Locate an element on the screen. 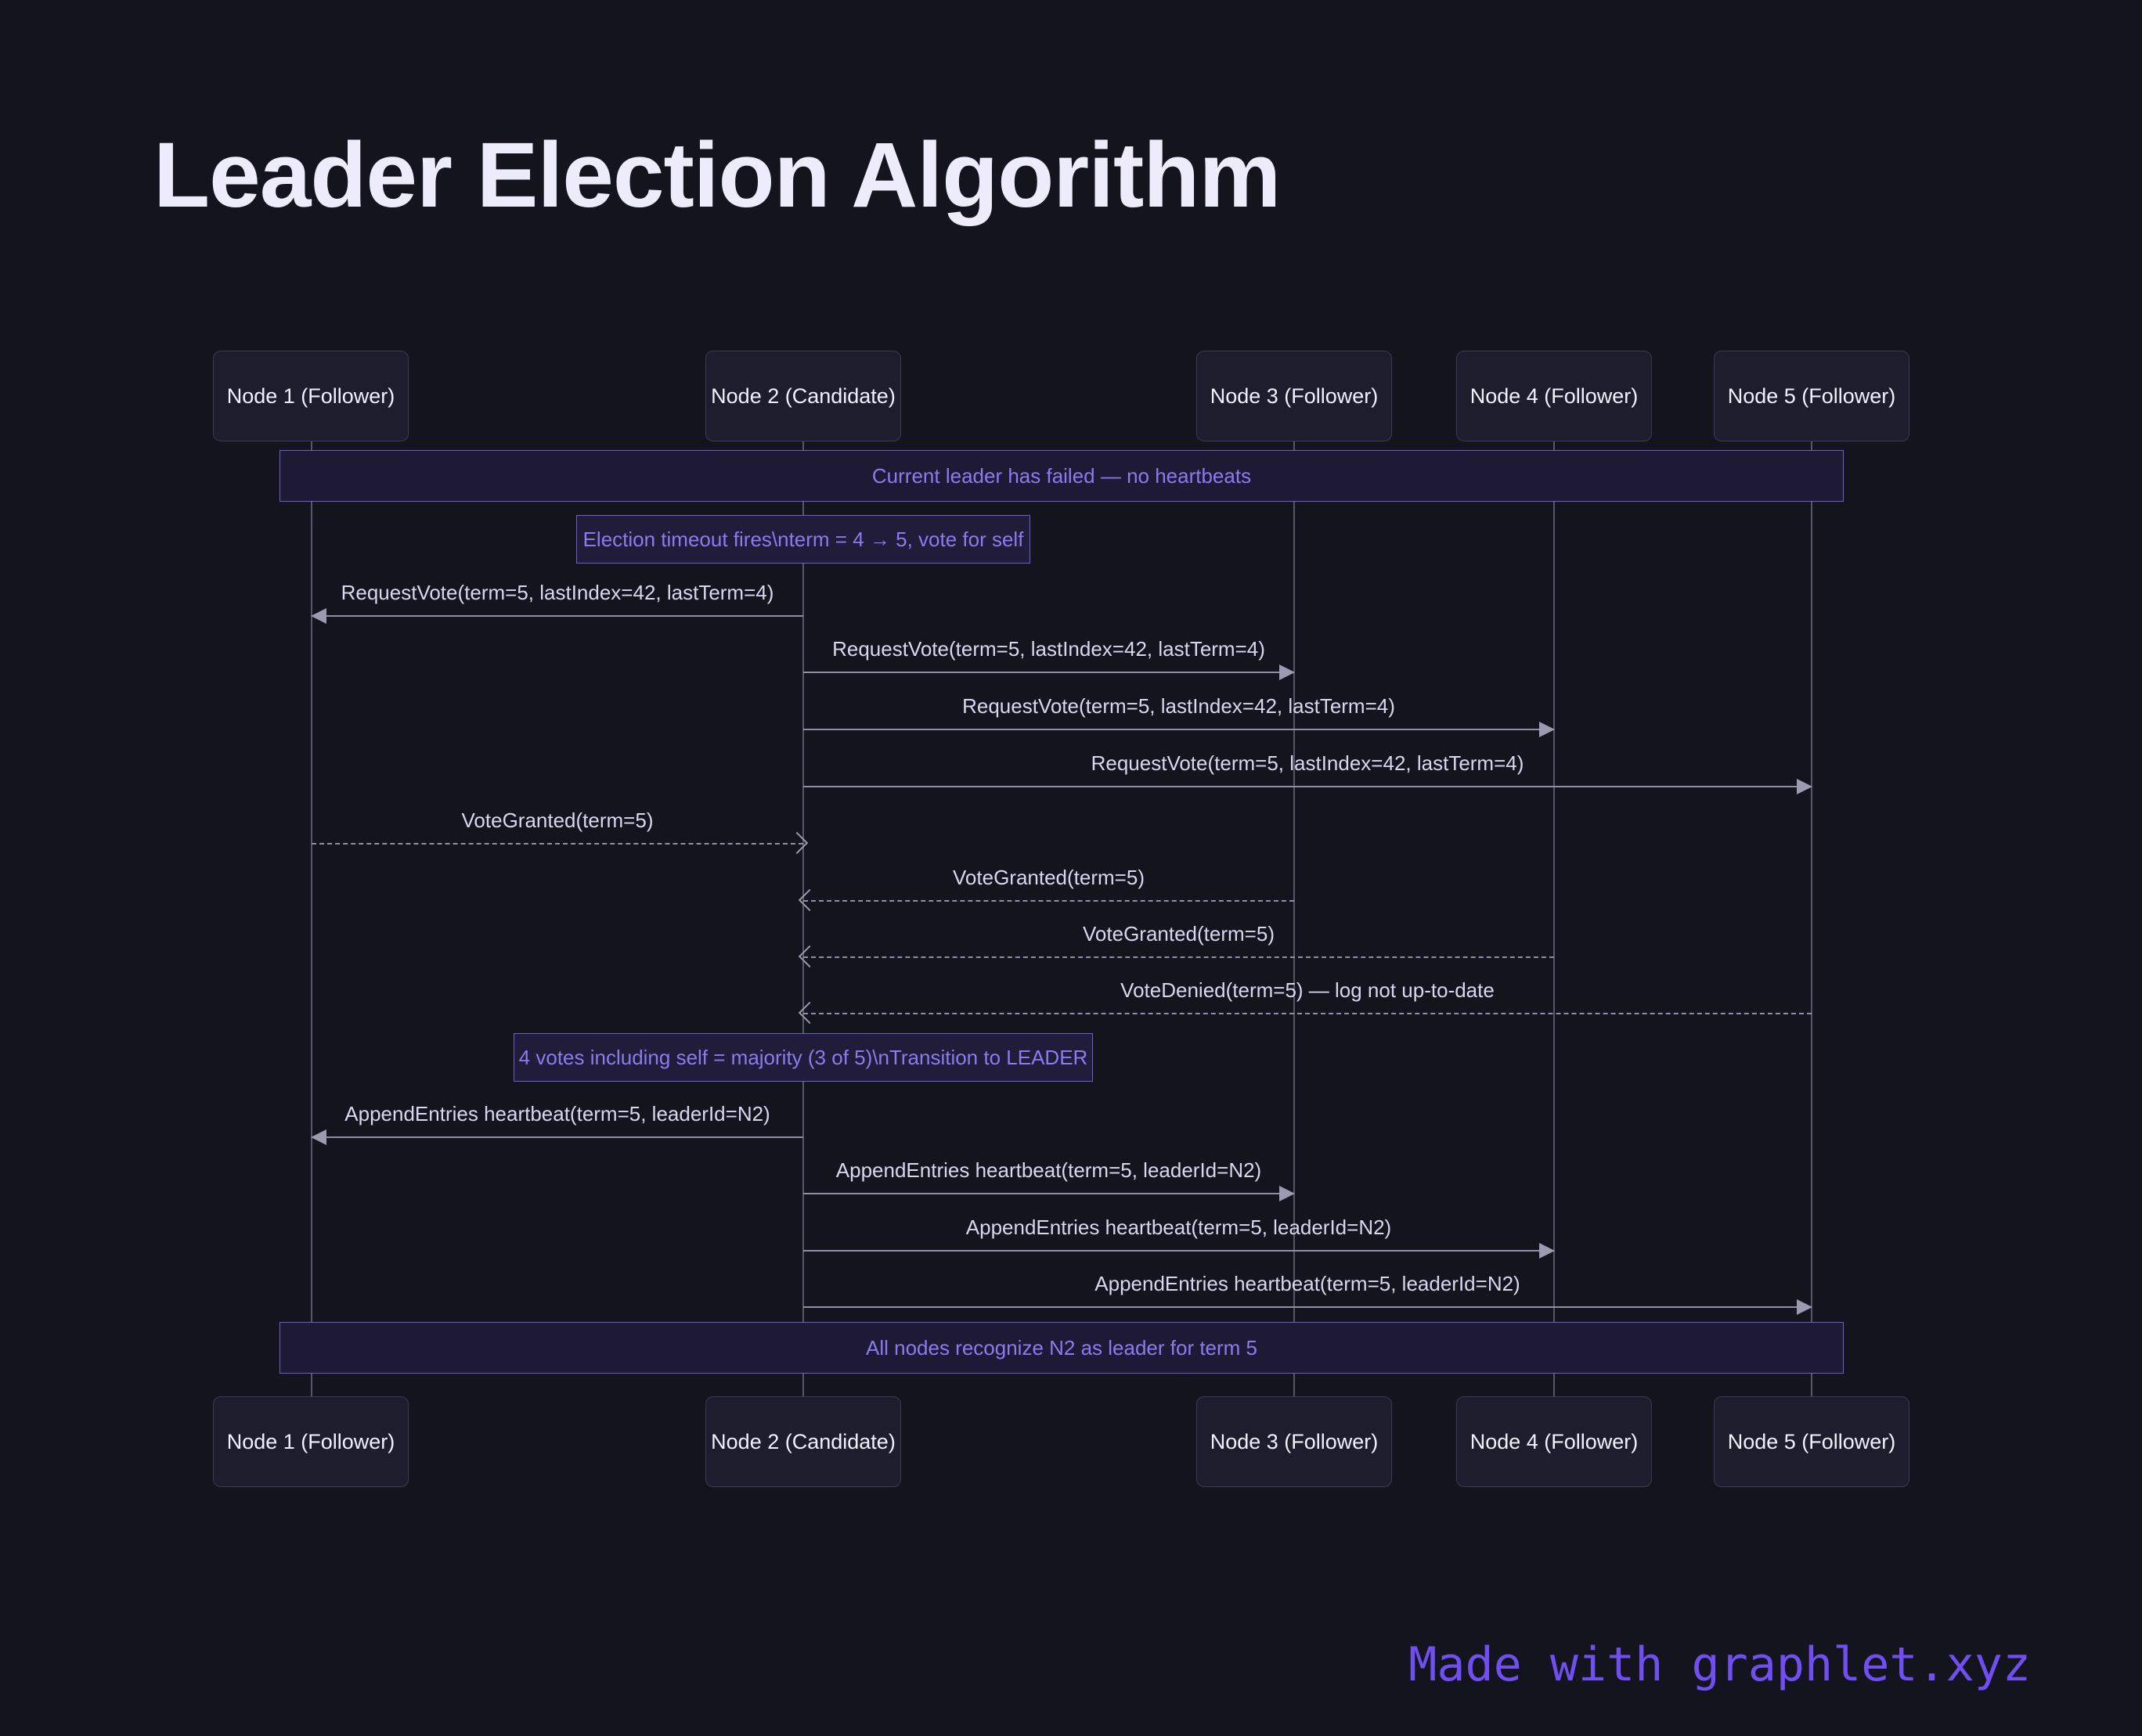 This screenshot has height=1736, width=2142. participant-box-n3-top: Node 3 (Follower) is located at coordinates (1294, 396).